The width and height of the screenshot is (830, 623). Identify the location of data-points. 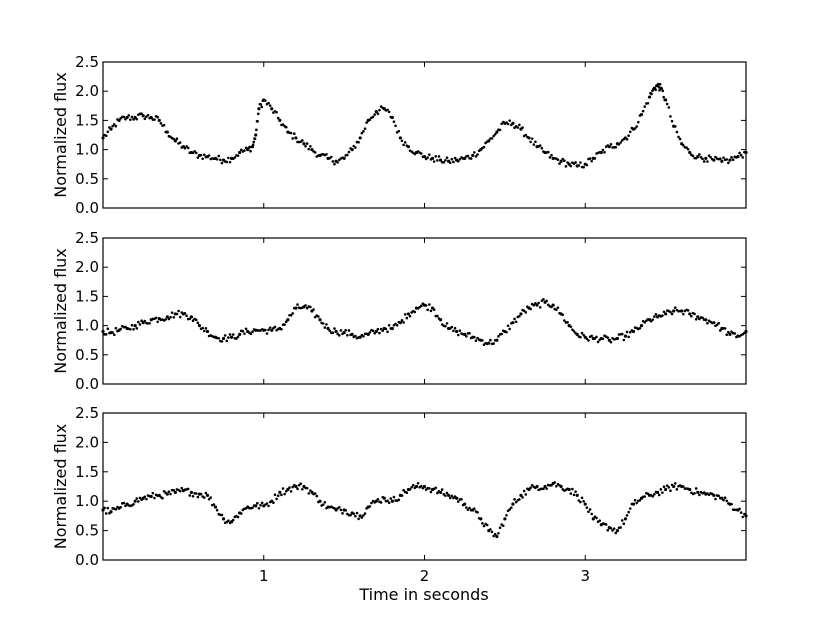
(424, 322).